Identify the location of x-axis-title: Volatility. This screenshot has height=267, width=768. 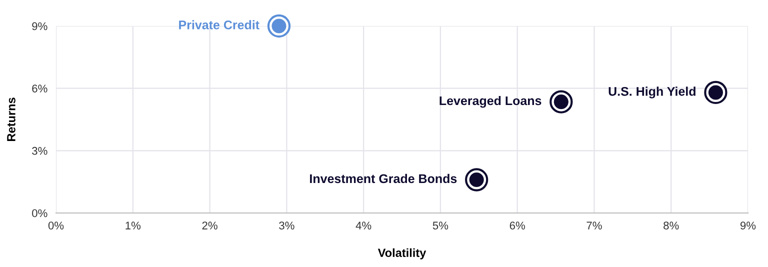
(402, 254).